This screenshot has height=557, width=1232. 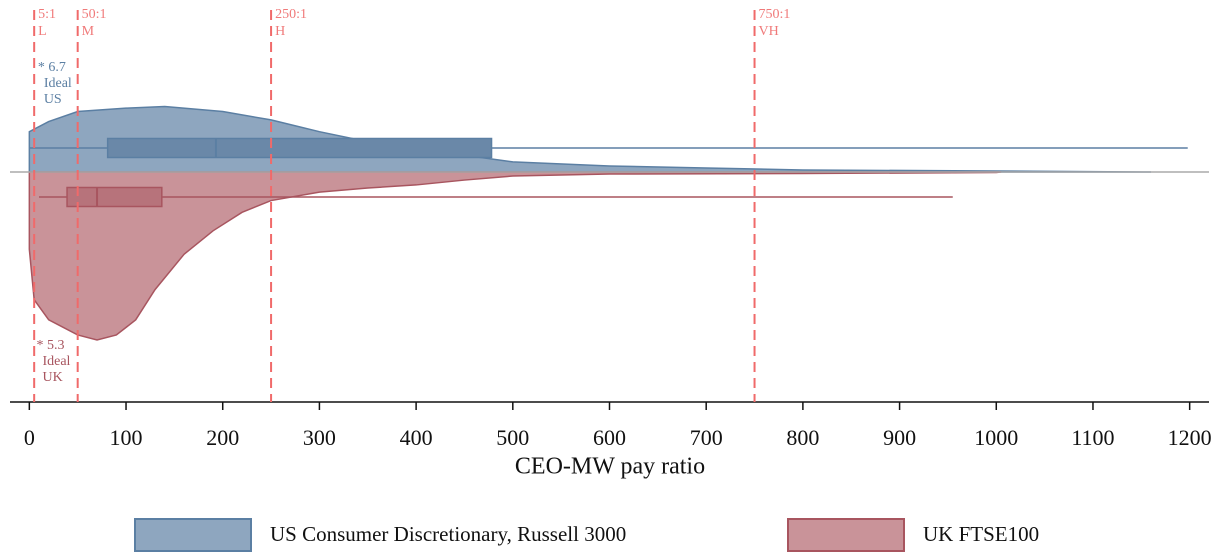 I want to click on x-tick-label: 700, so click(x=706, y=437).